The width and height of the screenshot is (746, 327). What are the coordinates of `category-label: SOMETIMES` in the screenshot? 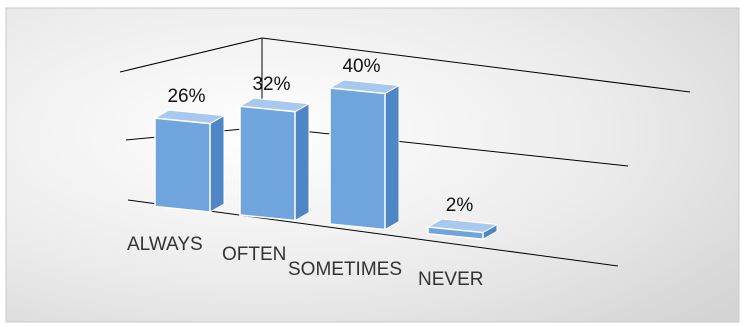 It's located at (345, 269).